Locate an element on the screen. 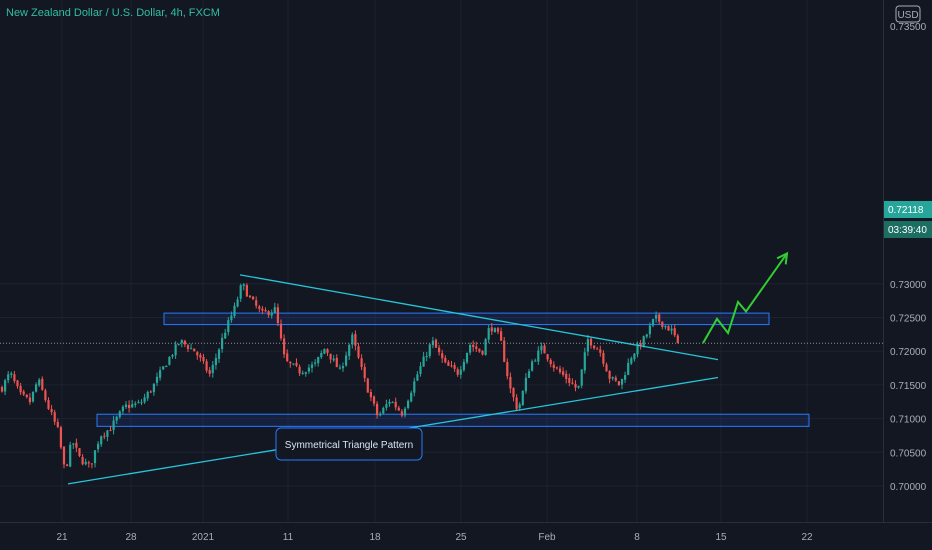 The width and height of the screenshot is (932, 550). projection-arrowhead is located at coordinates (782, 258).